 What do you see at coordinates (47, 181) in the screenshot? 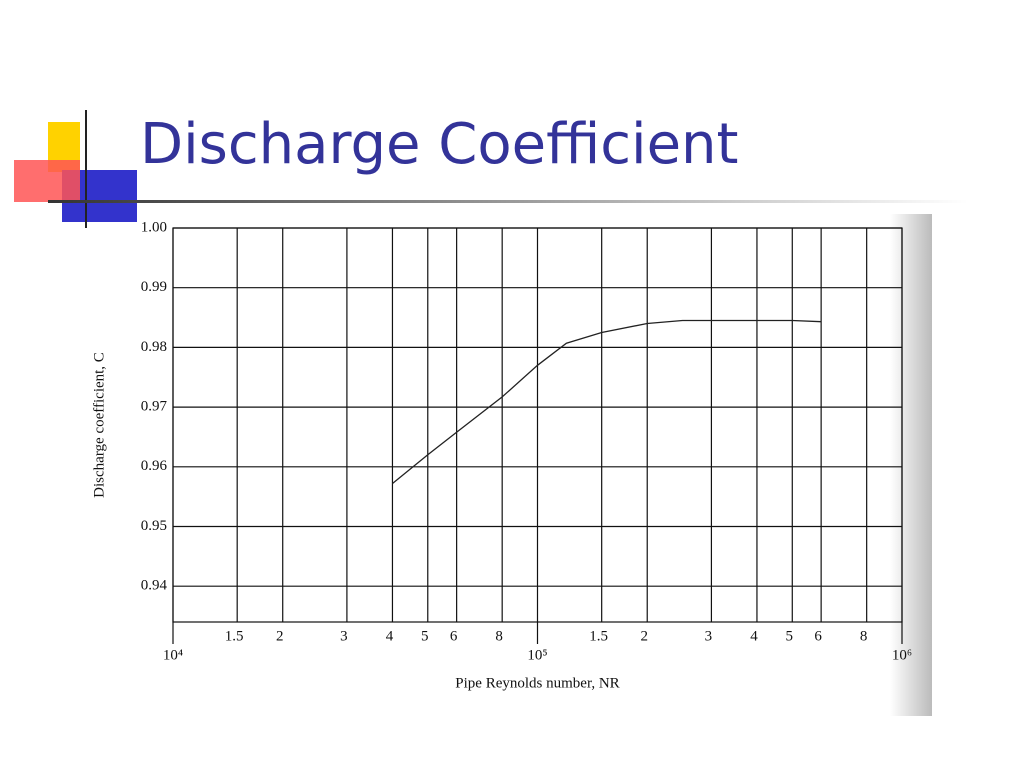
I see `logo-square` at bounding box center [47, 181].